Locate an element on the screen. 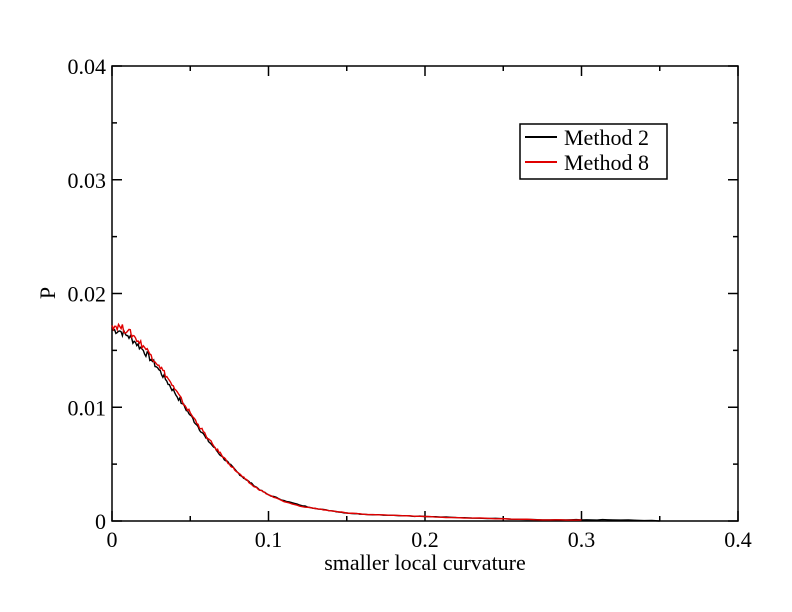  y-tick-labels: 0 0.01 0.02 0.03 0.04 is located at coordinates (87, 294).